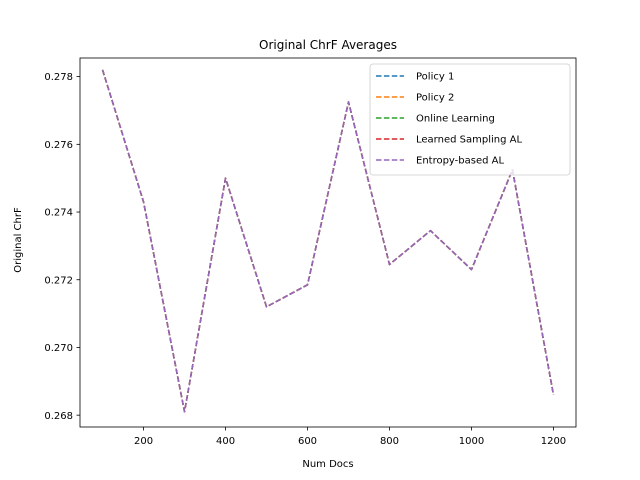  Describe the element at coordinates (58, 348) in the screenshot. I see `y-tick-label-1: 0.270` at that location.